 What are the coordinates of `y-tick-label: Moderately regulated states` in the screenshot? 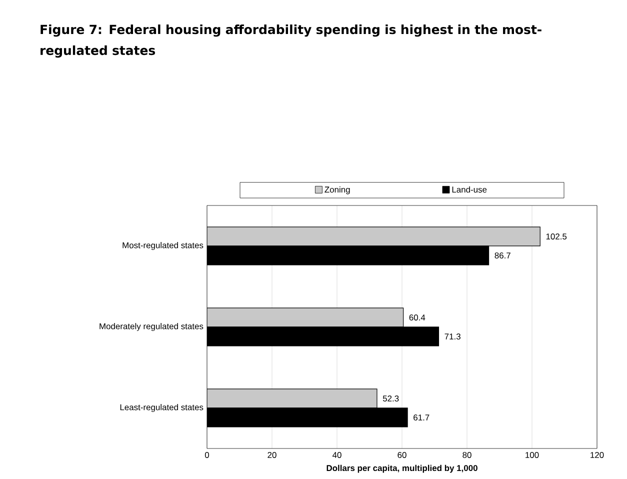 It's located at (152, 327).